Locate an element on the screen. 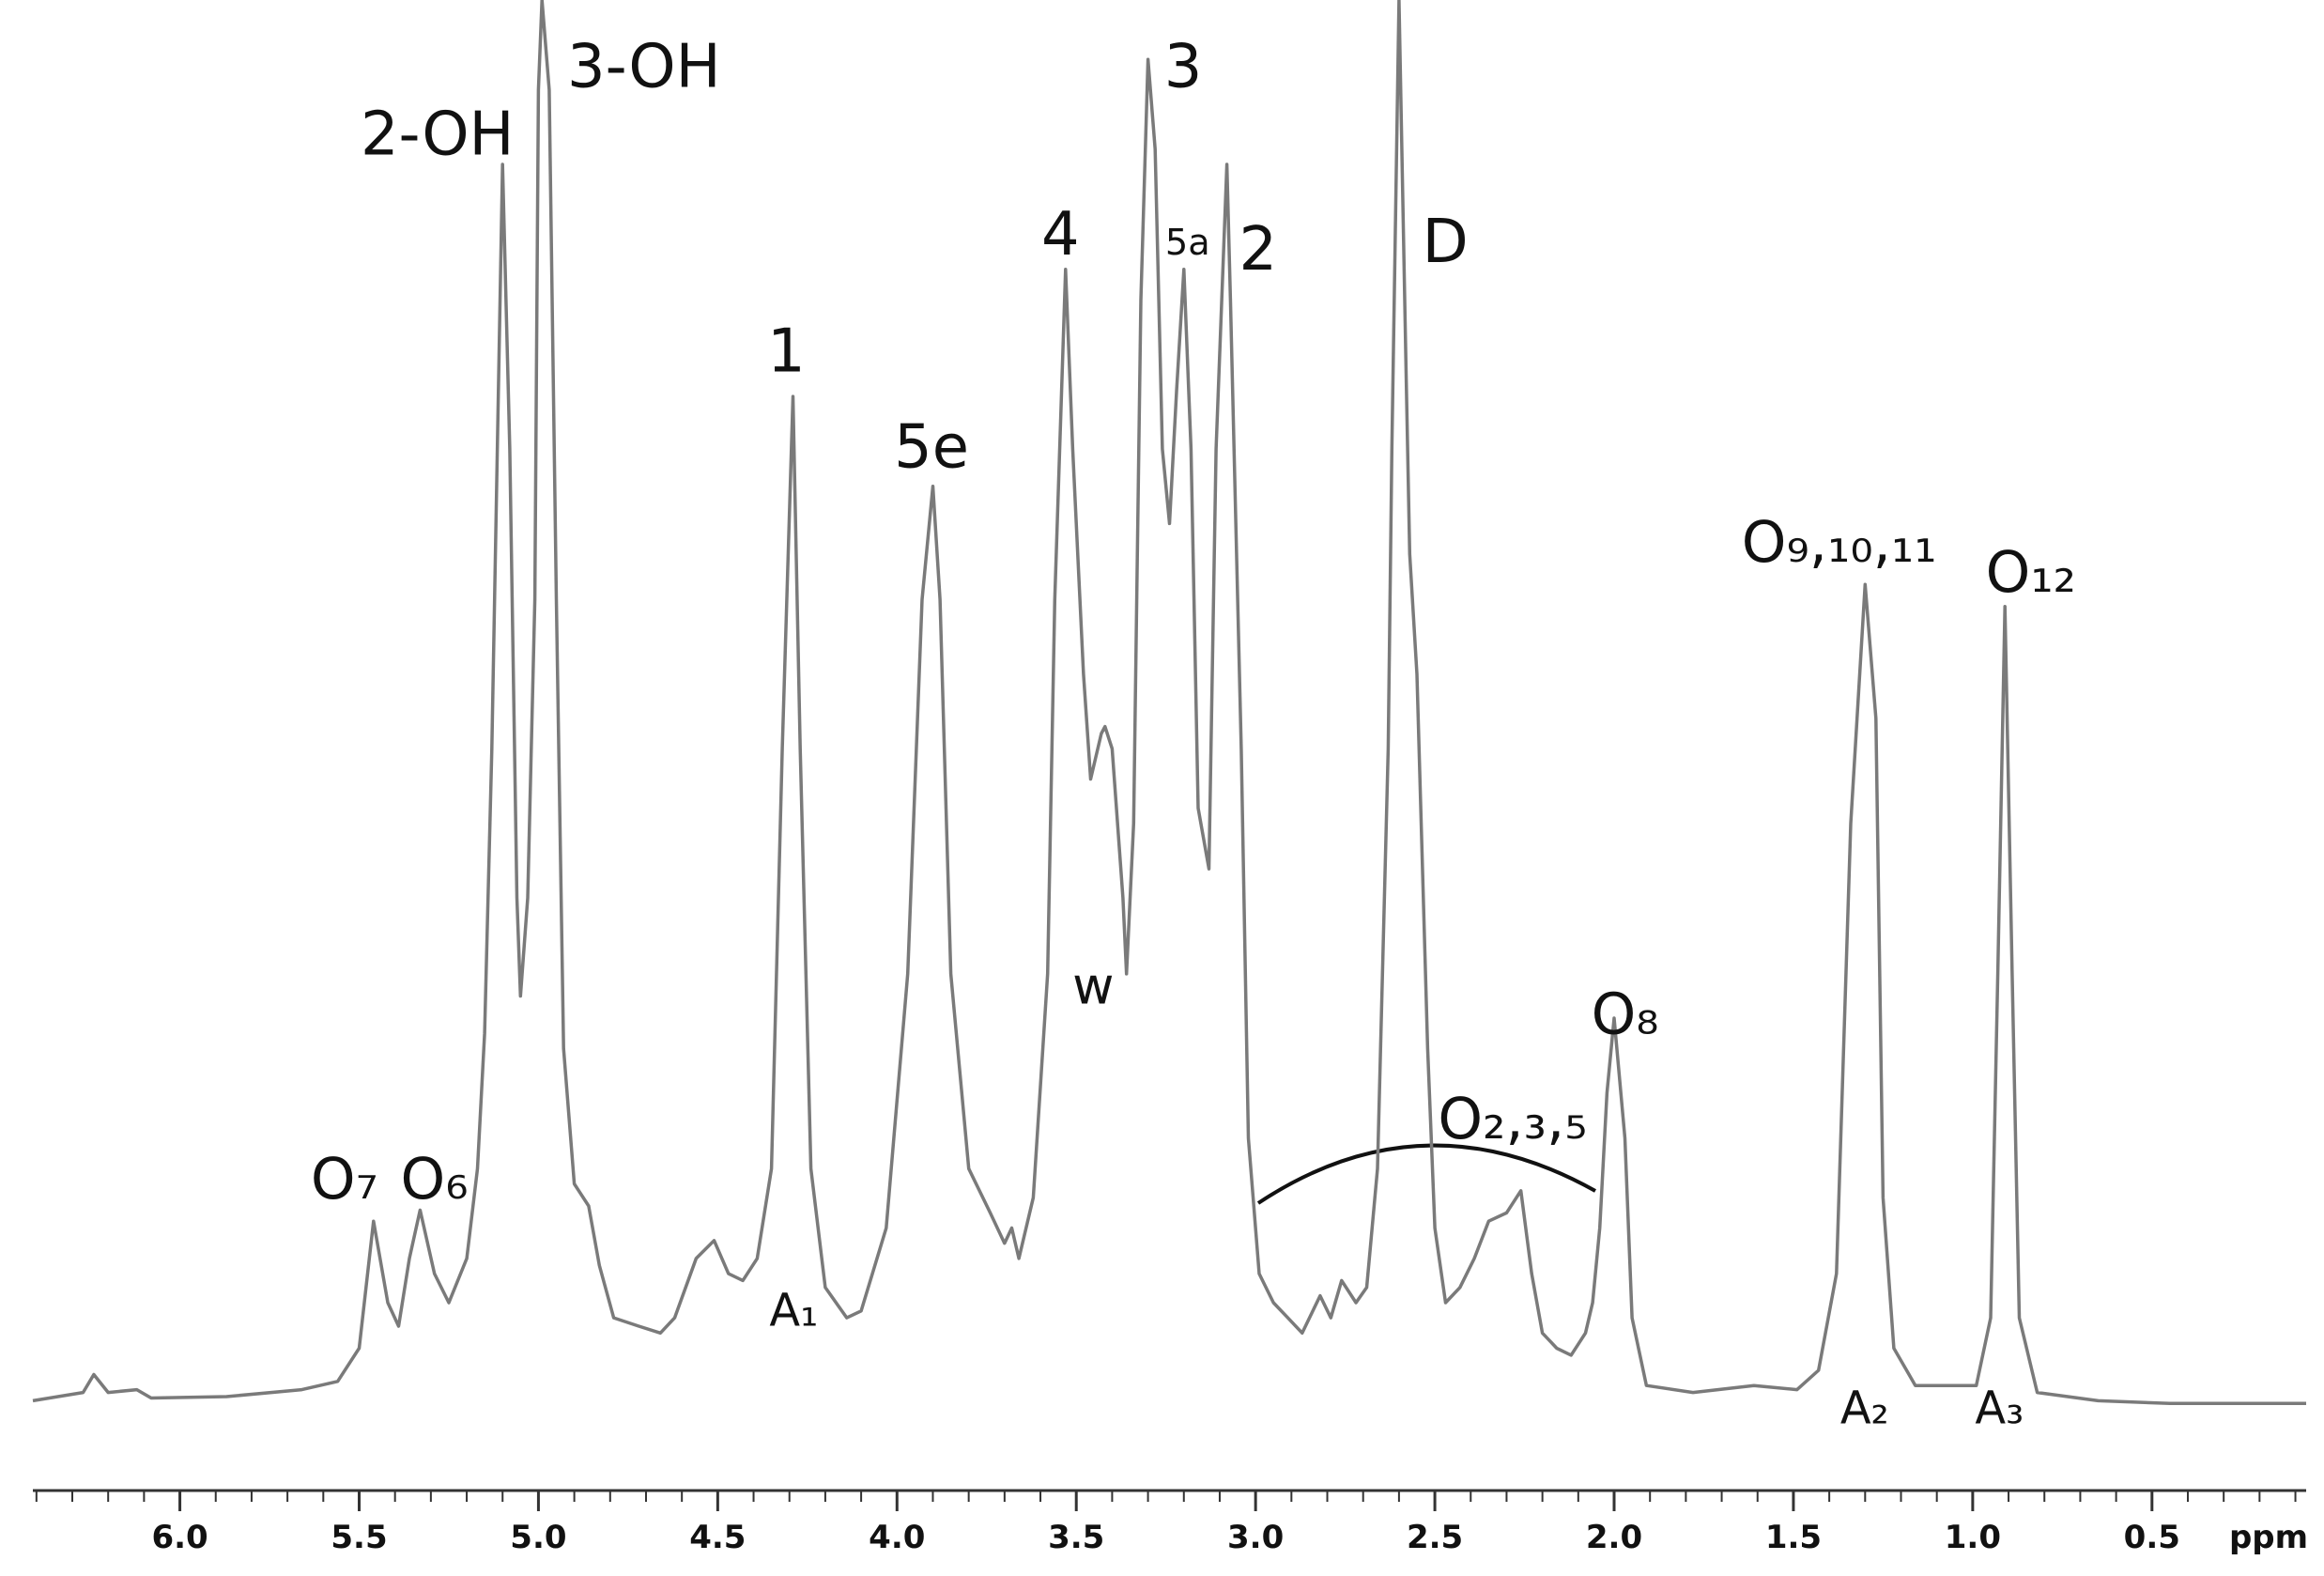  peak-label: O₁₂ is located at coordinates (2031, 573).